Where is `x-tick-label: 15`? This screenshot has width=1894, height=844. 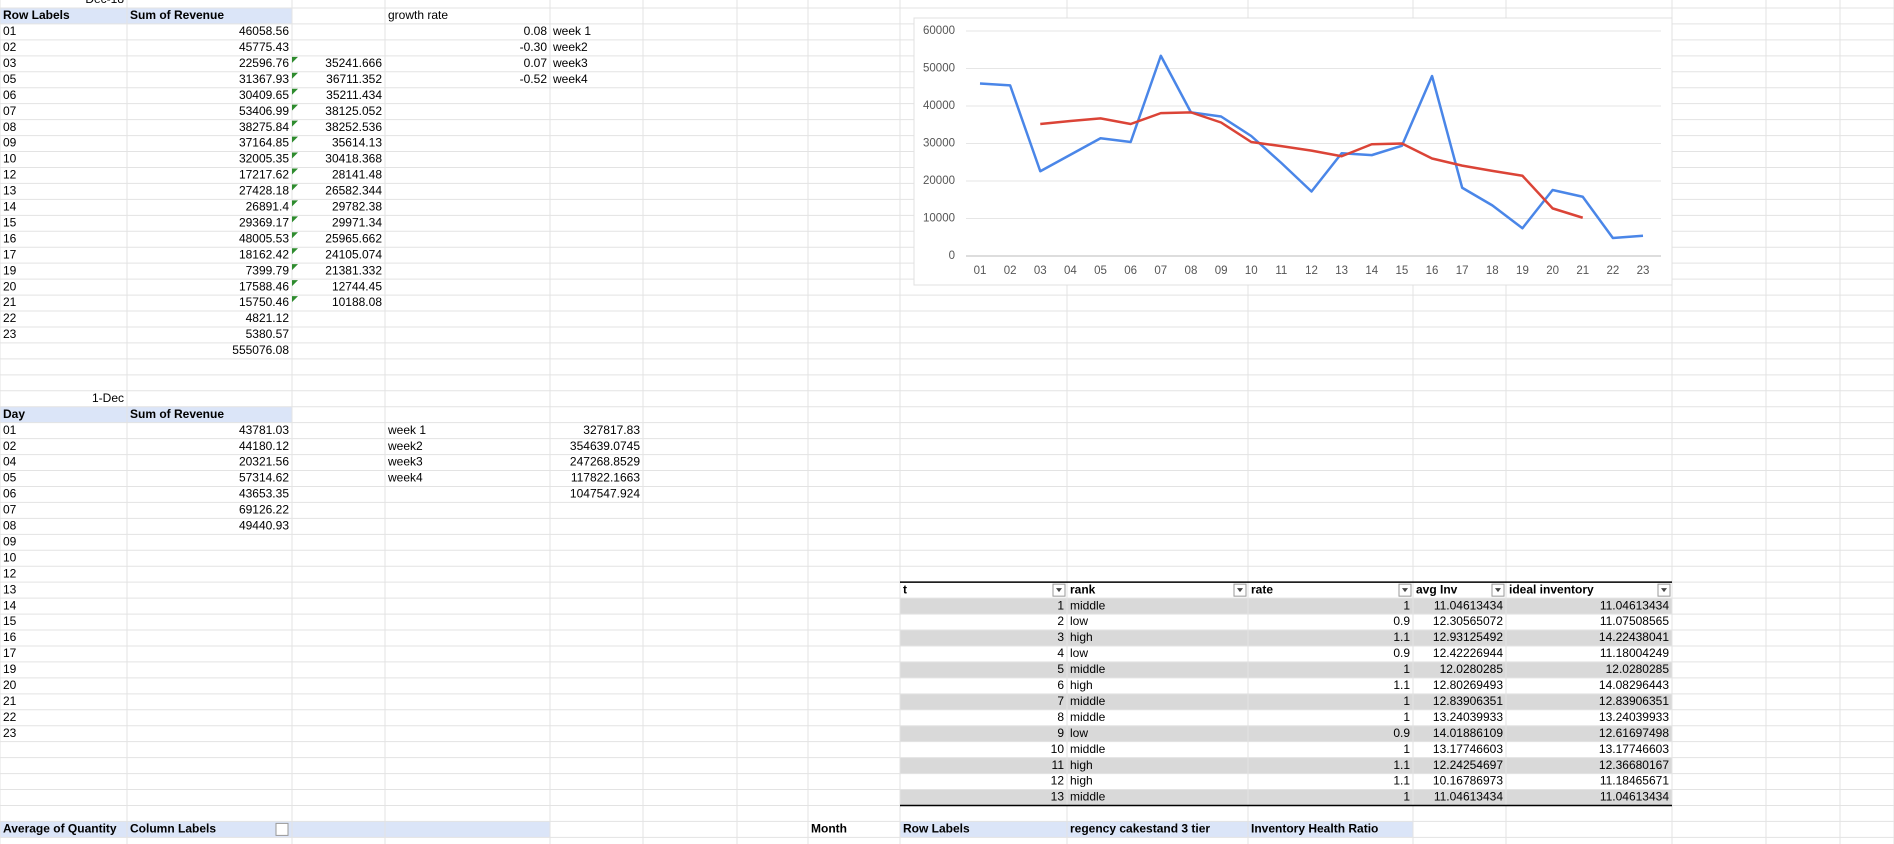
x-tick-label: 15 is located at coordinates (1402, 271).